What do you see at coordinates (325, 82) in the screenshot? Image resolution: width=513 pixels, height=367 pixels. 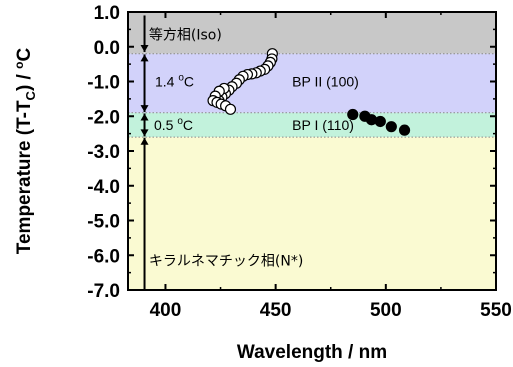 I see `bp2-phase-label: BP II (100)` at bounding box center [325, 82].